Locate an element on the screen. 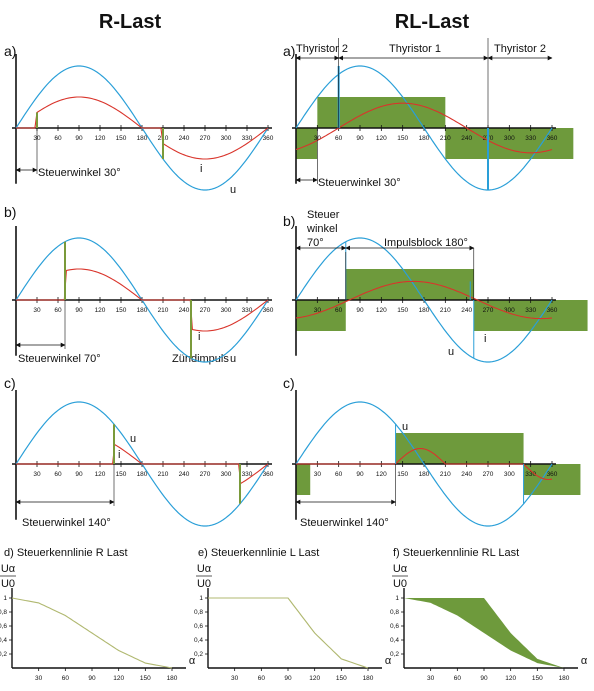 The image size is (594, 691). steuerwinkel-label: Steuerwinkel 30° is located at coordinates (359, 183).